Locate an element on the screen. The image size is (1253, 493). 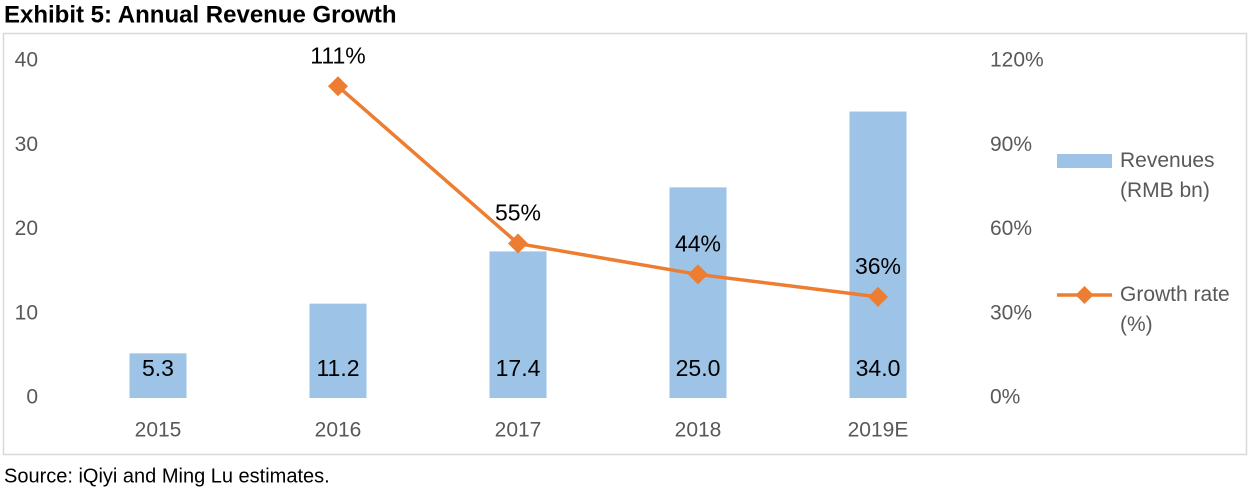
y-tick-label: 40 is located at coordinates (26, 60).